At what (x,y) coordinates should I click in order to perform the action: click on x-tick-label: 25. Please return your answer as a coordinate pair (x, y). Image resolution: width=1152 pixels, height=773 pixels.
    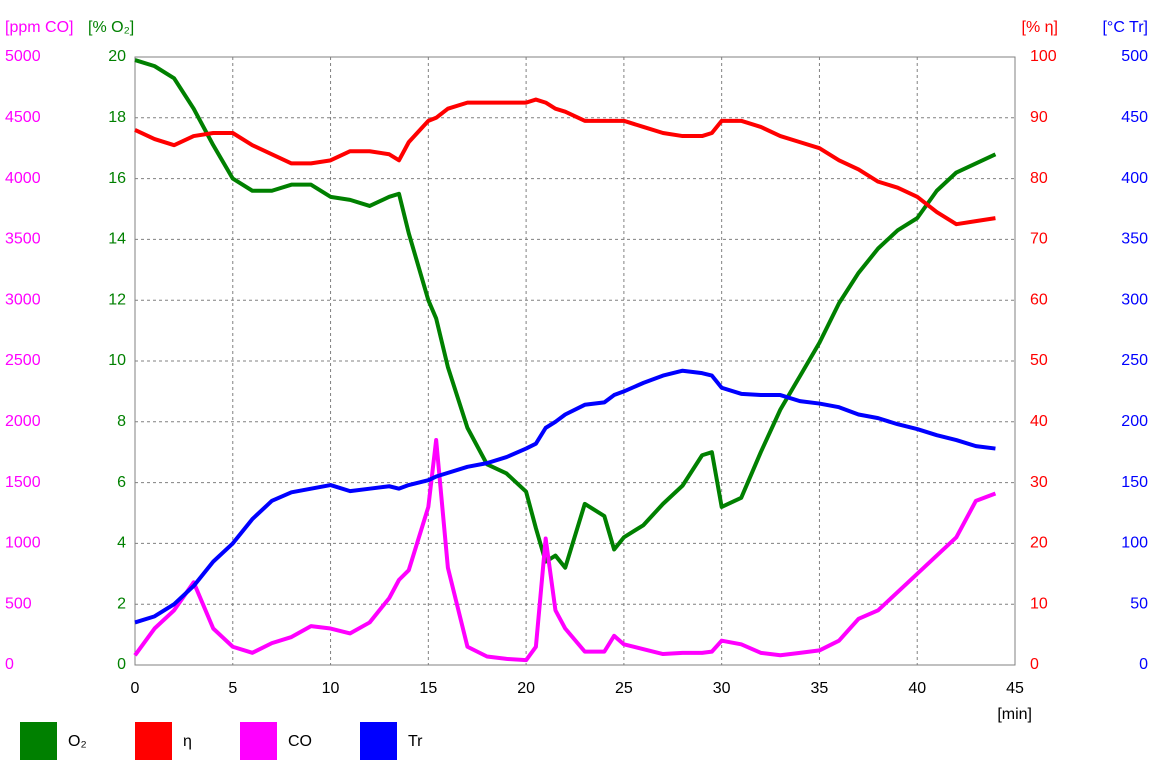
    Looking at the image, I should click on (624, 688).